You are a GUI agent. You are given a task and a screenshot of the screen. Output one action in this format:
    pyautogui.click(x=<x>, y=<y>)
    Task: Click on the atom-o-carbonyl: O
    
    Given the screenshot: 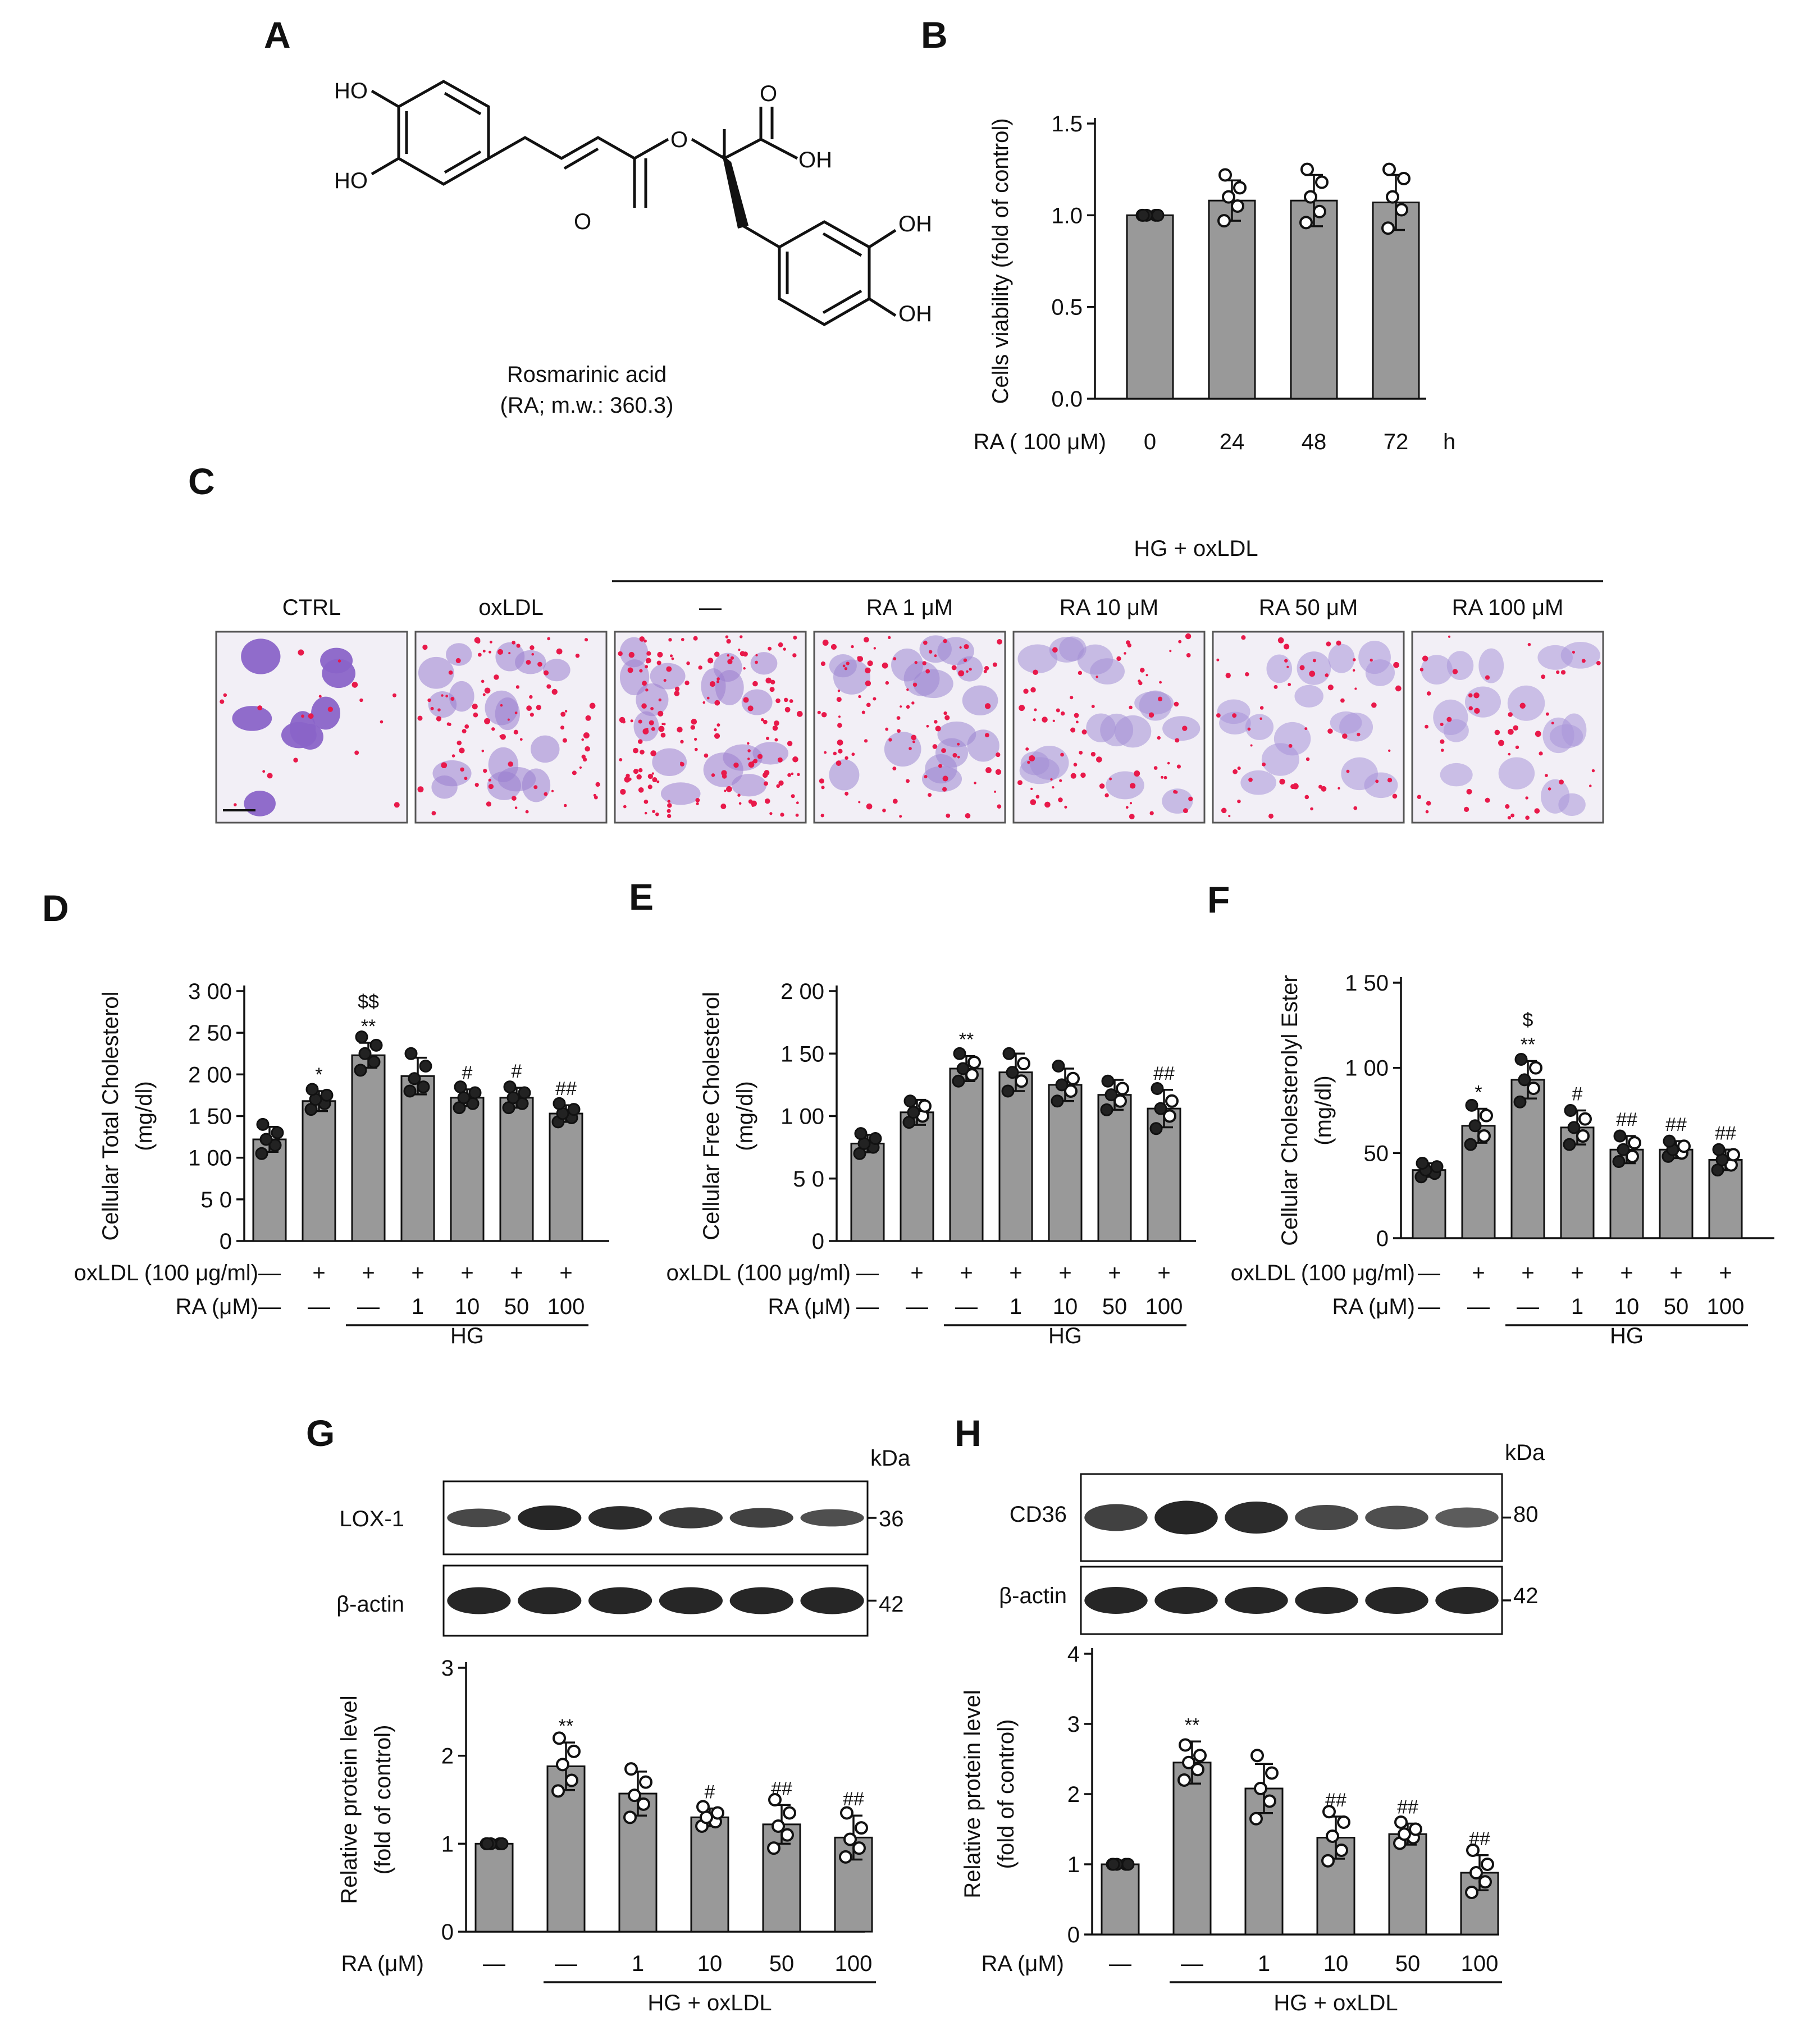 What is the action you would take?
    pyautogui.click(x=582, y=221)
    